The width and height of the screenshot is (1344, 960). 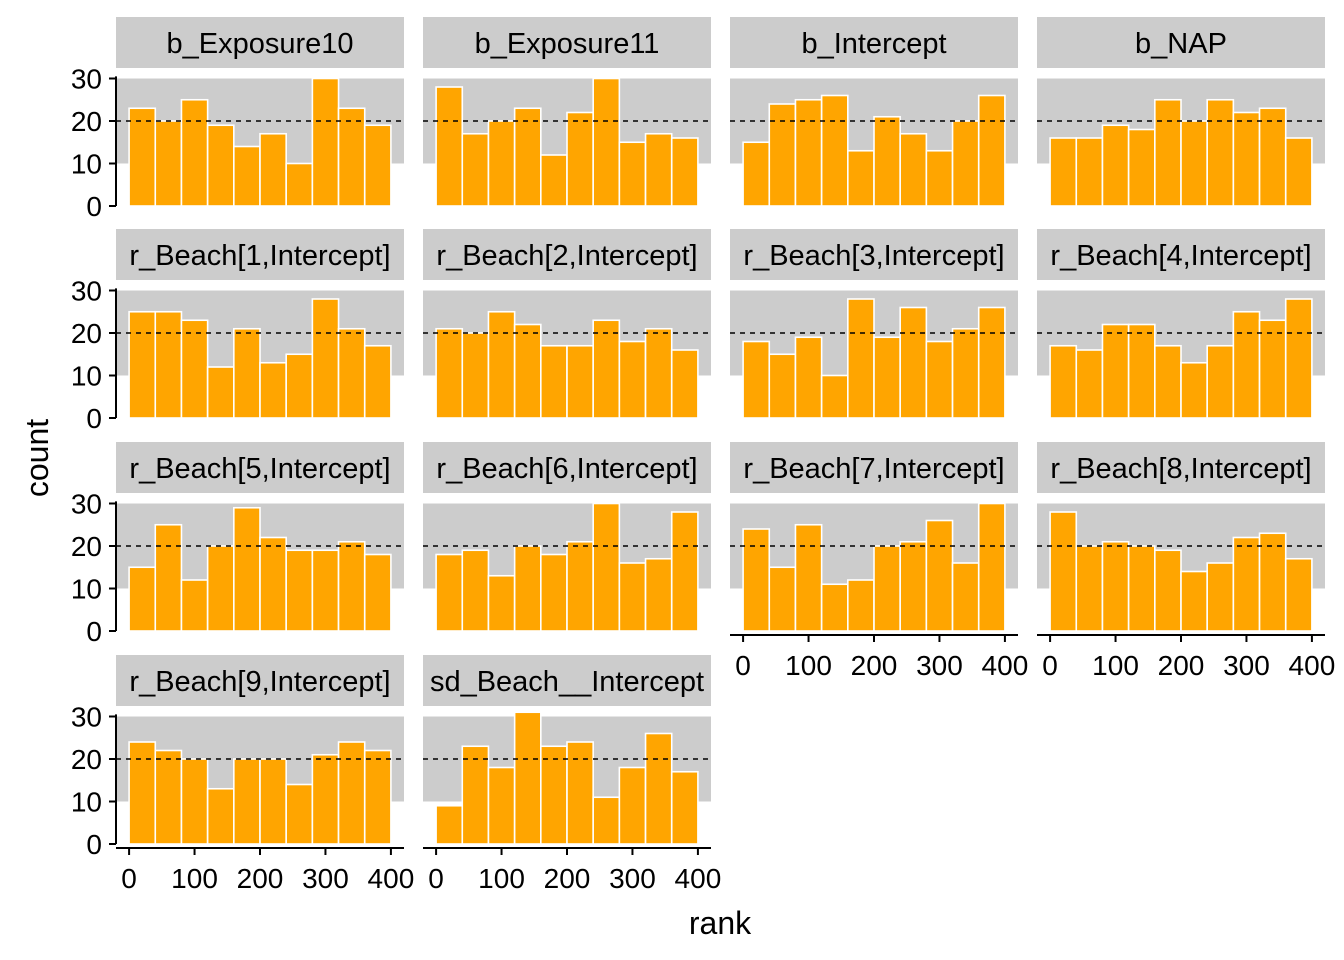 I want to click on facet-strip-label: b_Exposure10, so click(x=259, y=44).